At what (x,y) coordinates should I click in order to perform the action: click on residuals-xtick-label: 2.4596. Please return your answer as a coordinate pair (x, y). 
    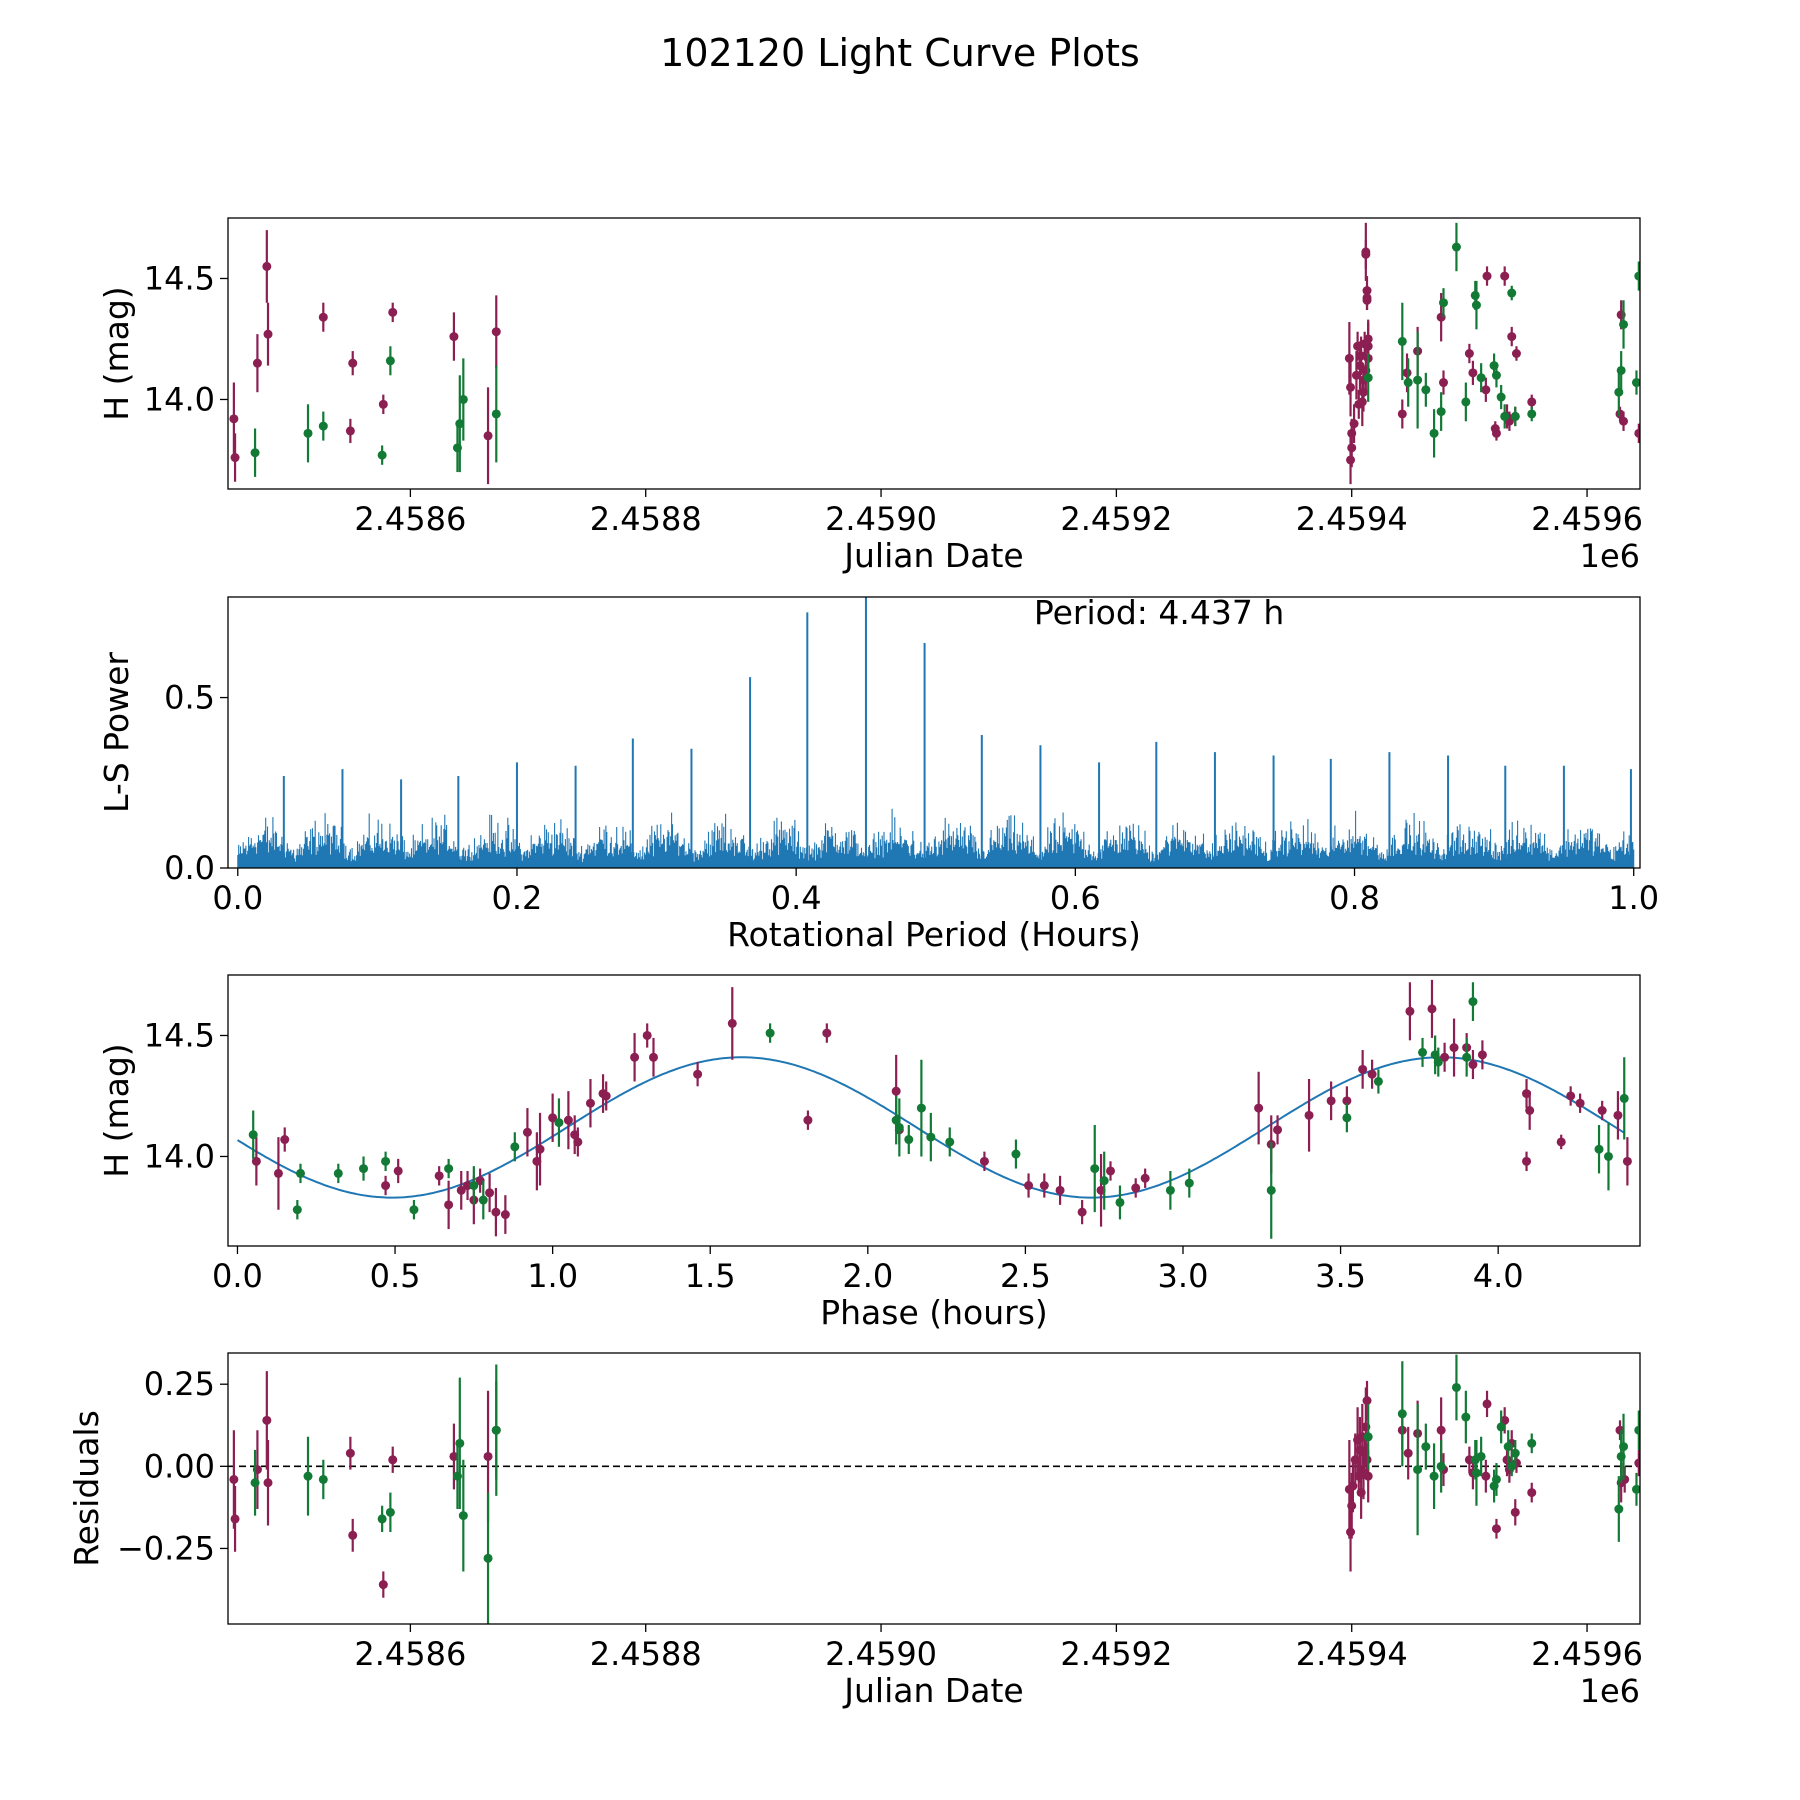
    Looking at the image, I should click on (1587, 1654).